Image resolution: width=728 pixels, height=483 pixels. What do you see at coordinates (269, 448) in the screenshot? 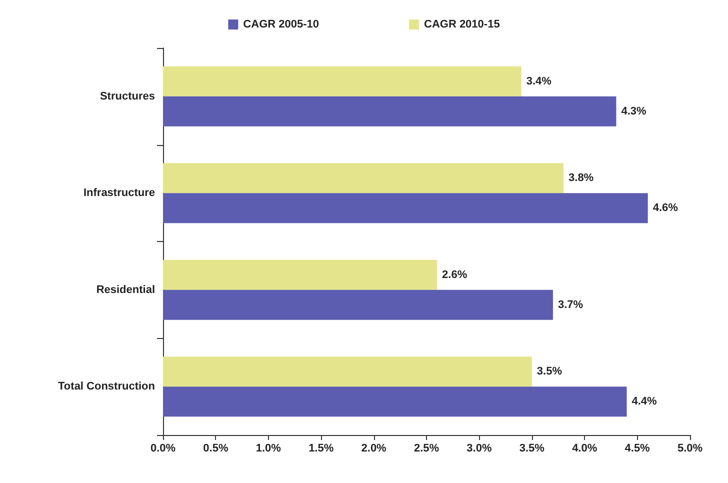
I see `x-tick-label: 1.0%` at bounding box center [269, 448].